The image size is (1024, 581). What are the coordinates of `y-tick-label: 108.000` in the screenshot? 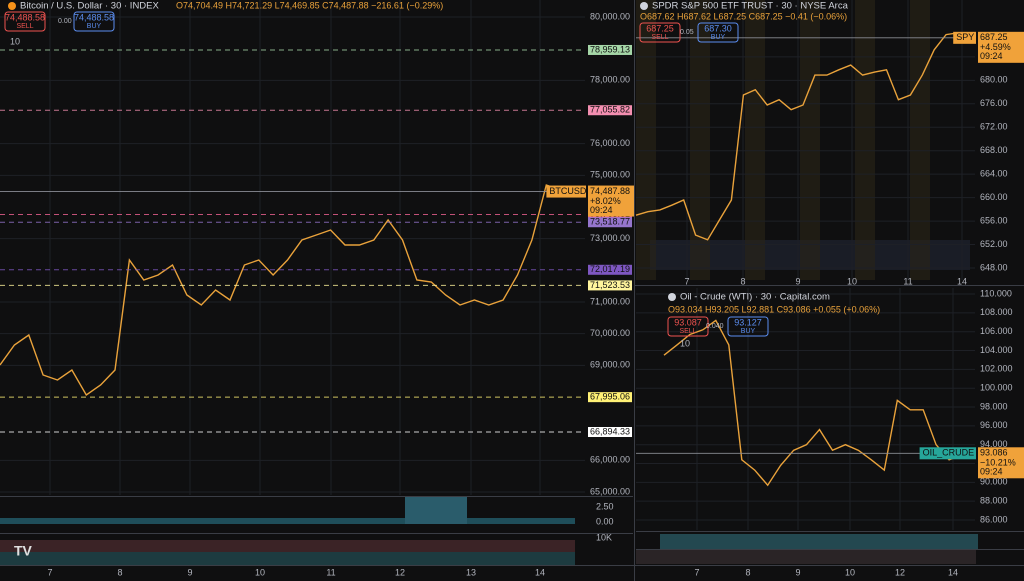 It's located at (996, 312).